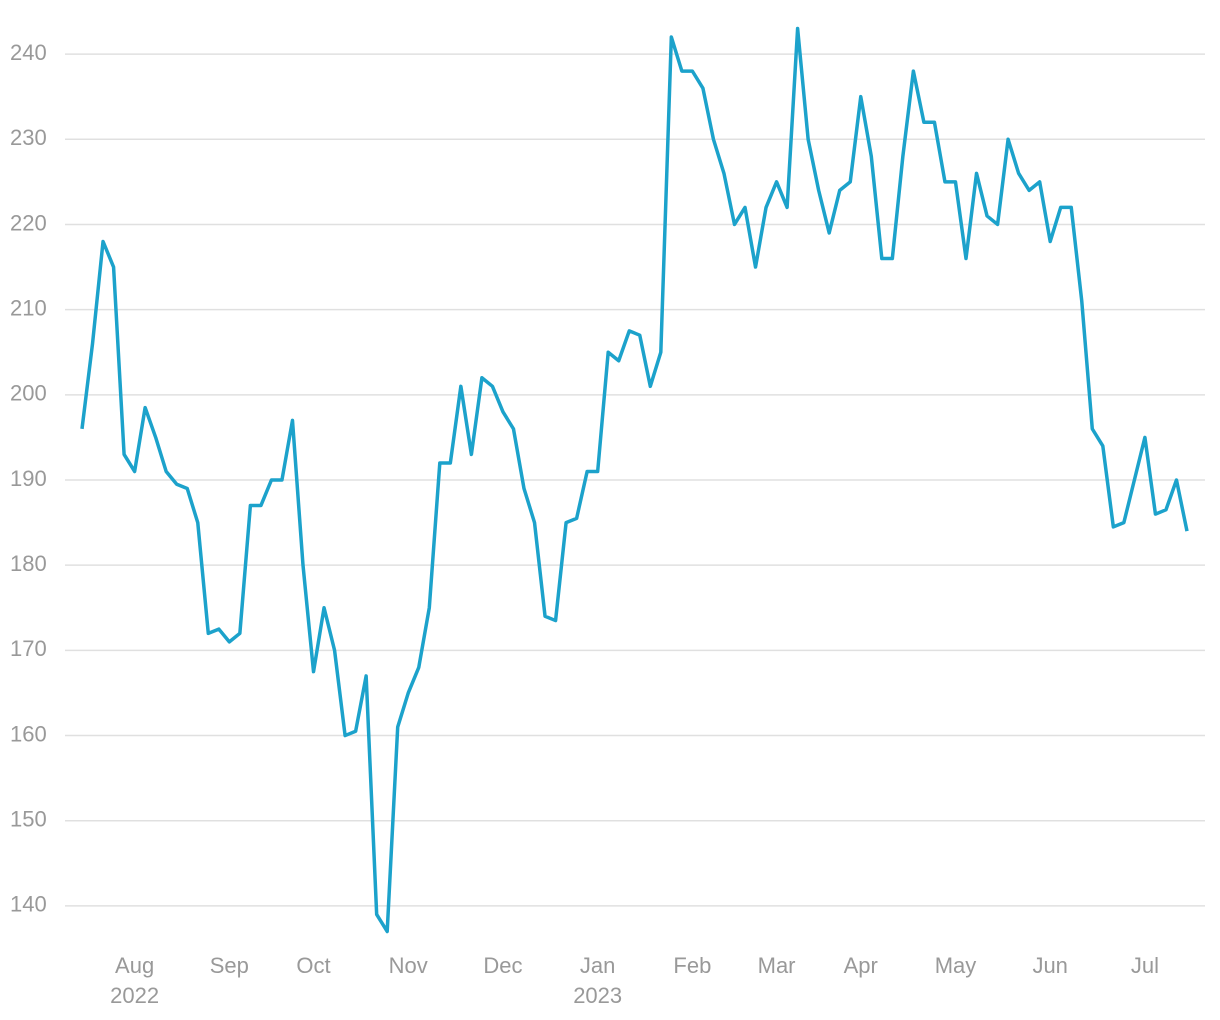 The height and width of the screenshot is (1020, 1220). I want to click on y-tick-label: 200, so click(28, 393).